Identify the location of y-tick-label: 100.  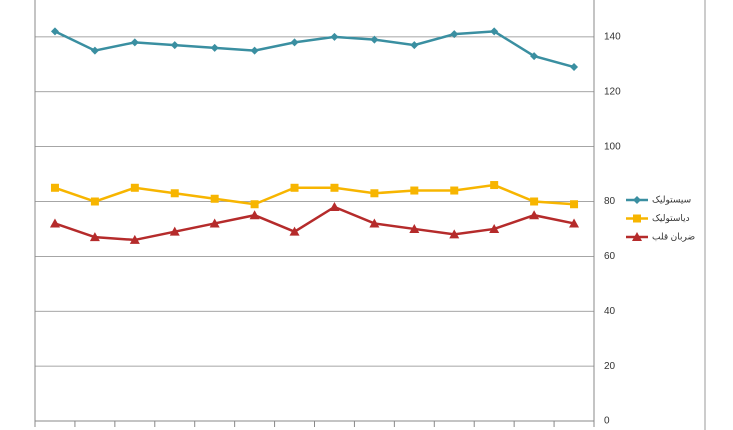
(612, 146).